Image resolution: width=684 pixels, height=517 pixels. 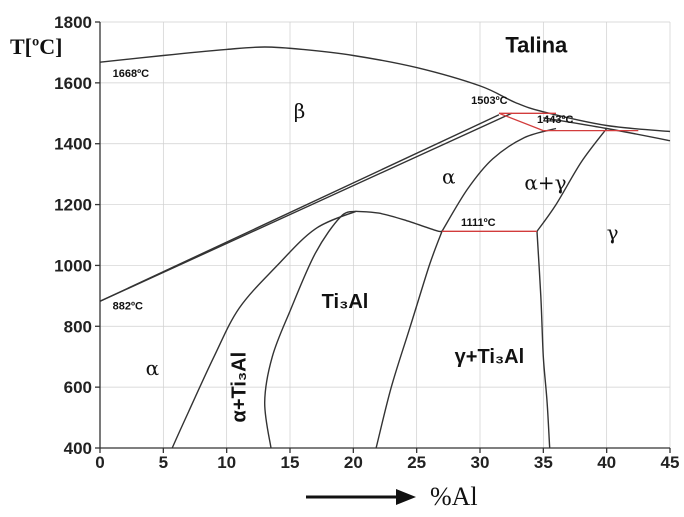 I want to click on phase-label-beta: β, so click(x=300, y=111).